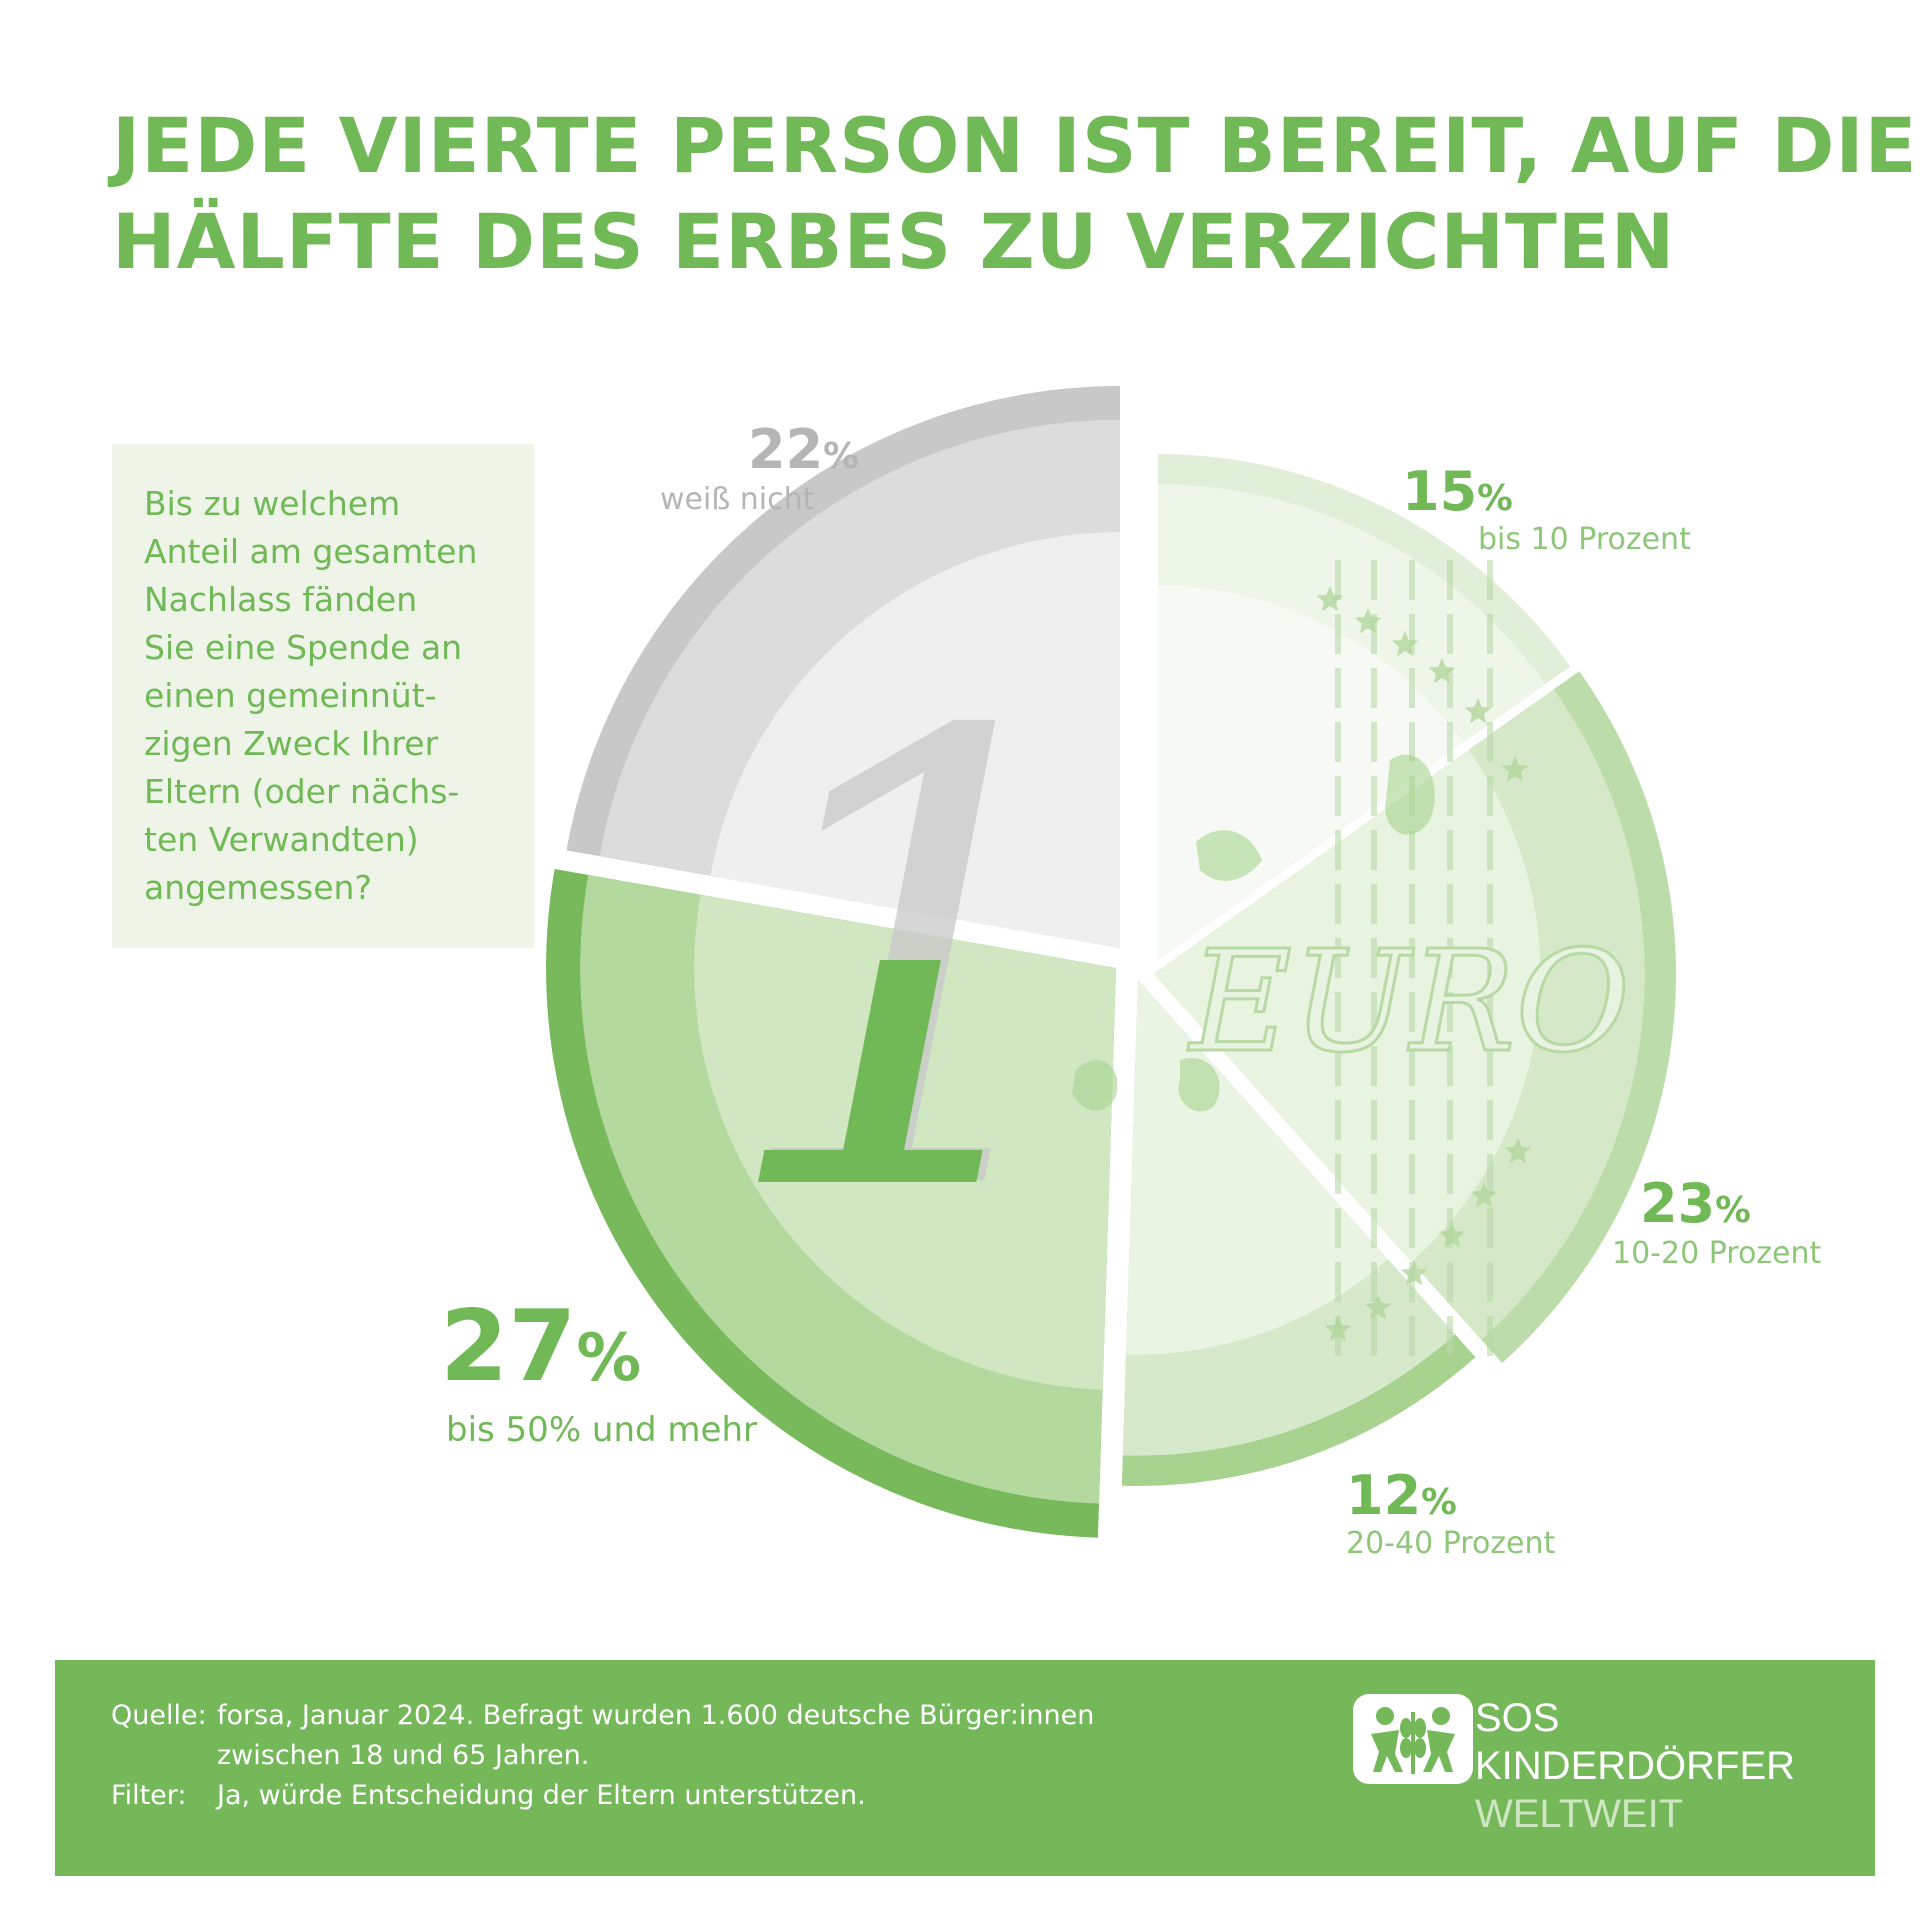 Image resolution: width=1920 pixels, height=1920 pixels. Describe the element at coordinates (1584, 539) in the screenshot. I see `cat-label-bis-10: bis 10 Prozent` at that location.